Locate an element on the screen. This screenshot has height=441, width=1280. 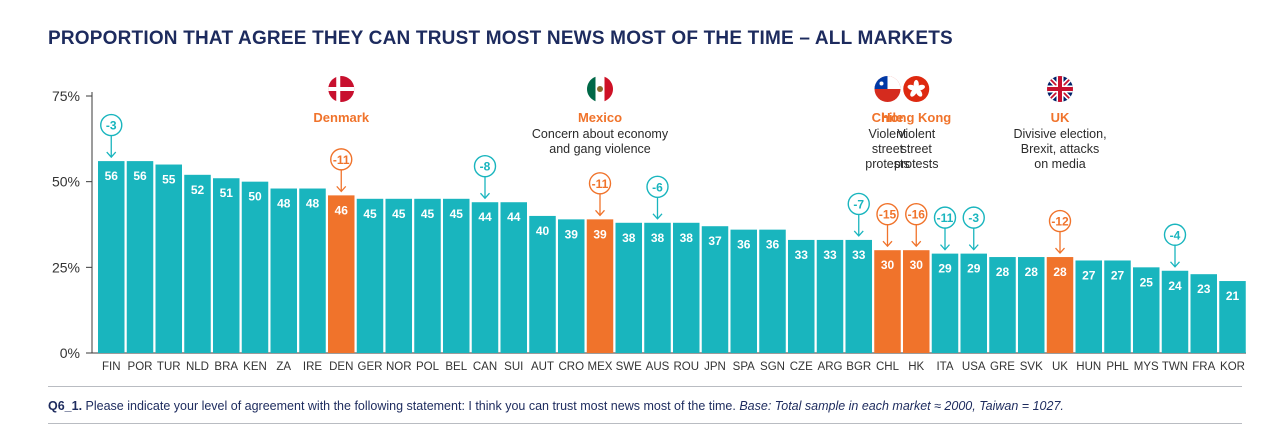
category-label-ire: IRE is located at coordinates (313, 367).